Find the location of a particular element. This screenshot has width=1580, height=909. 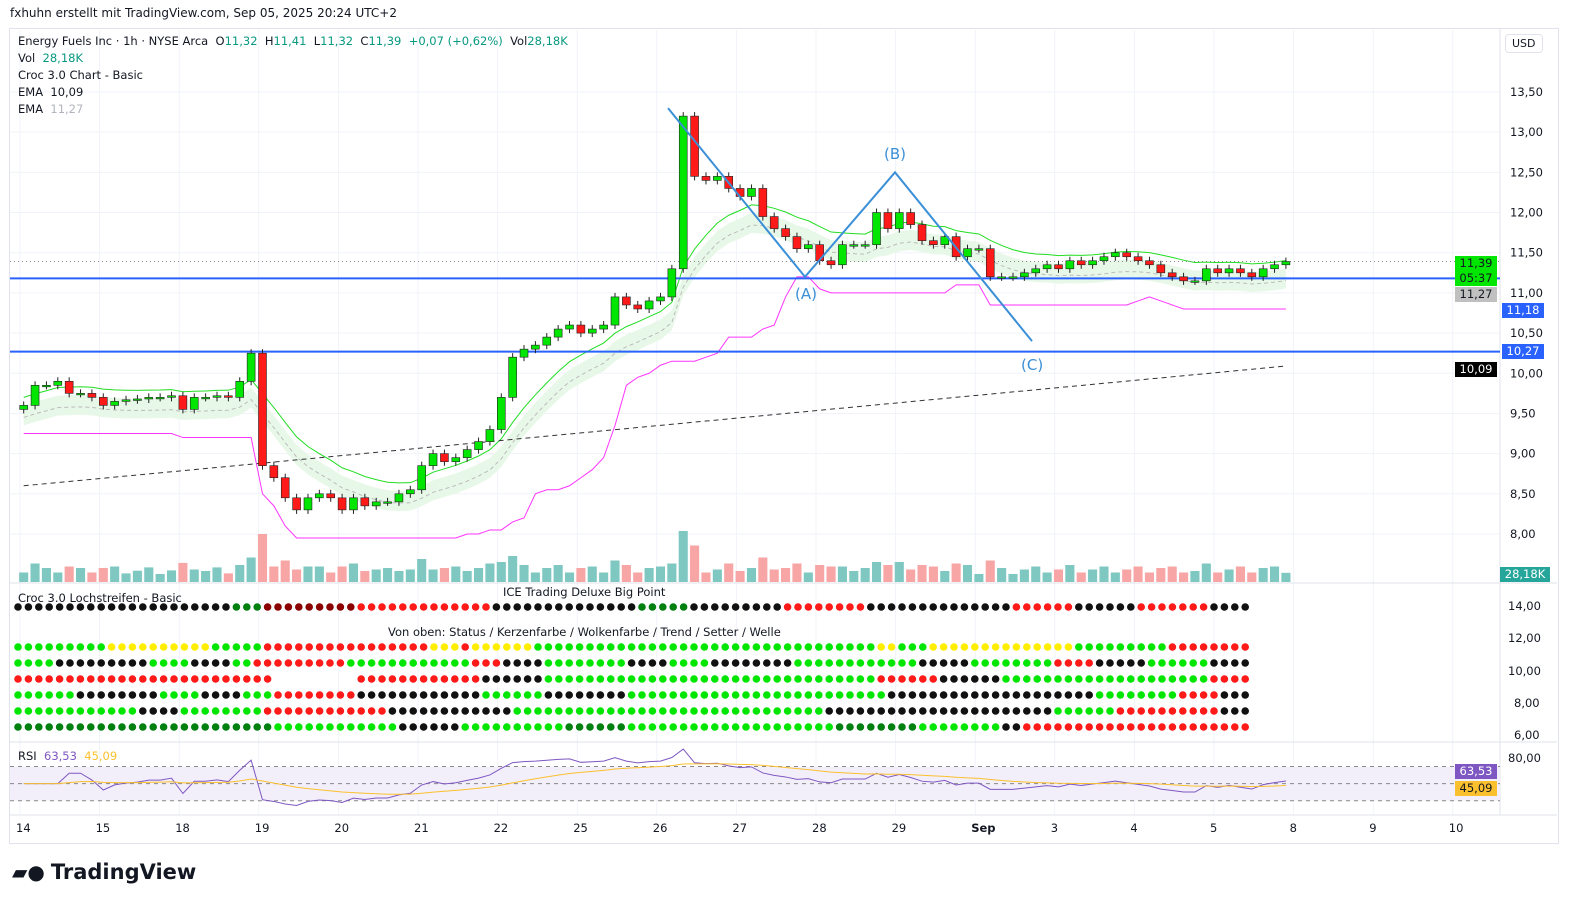

currency-button: USD is located at coordinates (1524, 43).